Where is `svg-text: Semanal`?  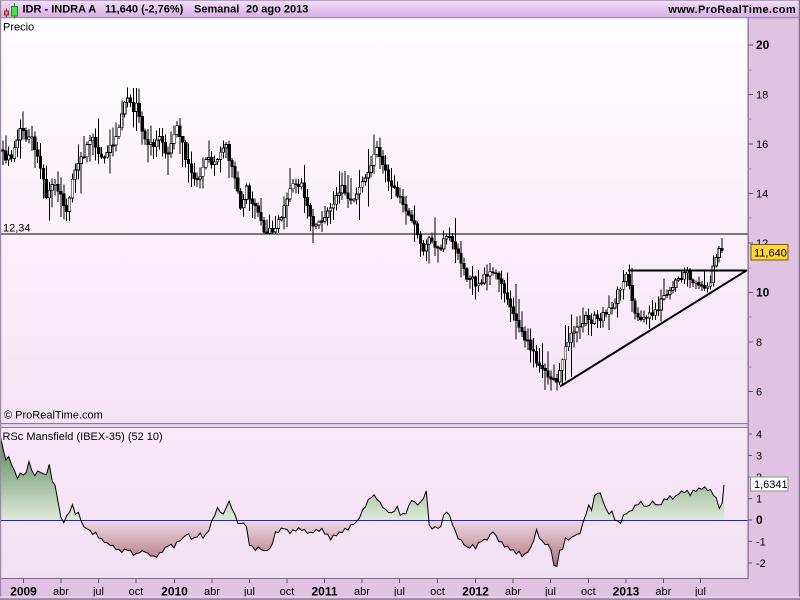 svg-text: Semanal is located at coordinates (216, 10).